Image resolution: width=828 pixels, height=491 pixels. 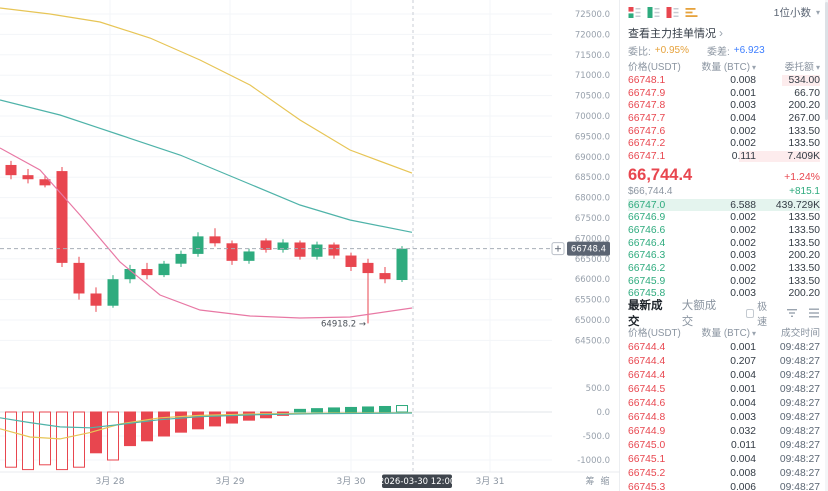 What do you see at coordinates (797, 205) in the screenshot?
I see `amount-cell: 439.729K` at bounding box center [797, 205].